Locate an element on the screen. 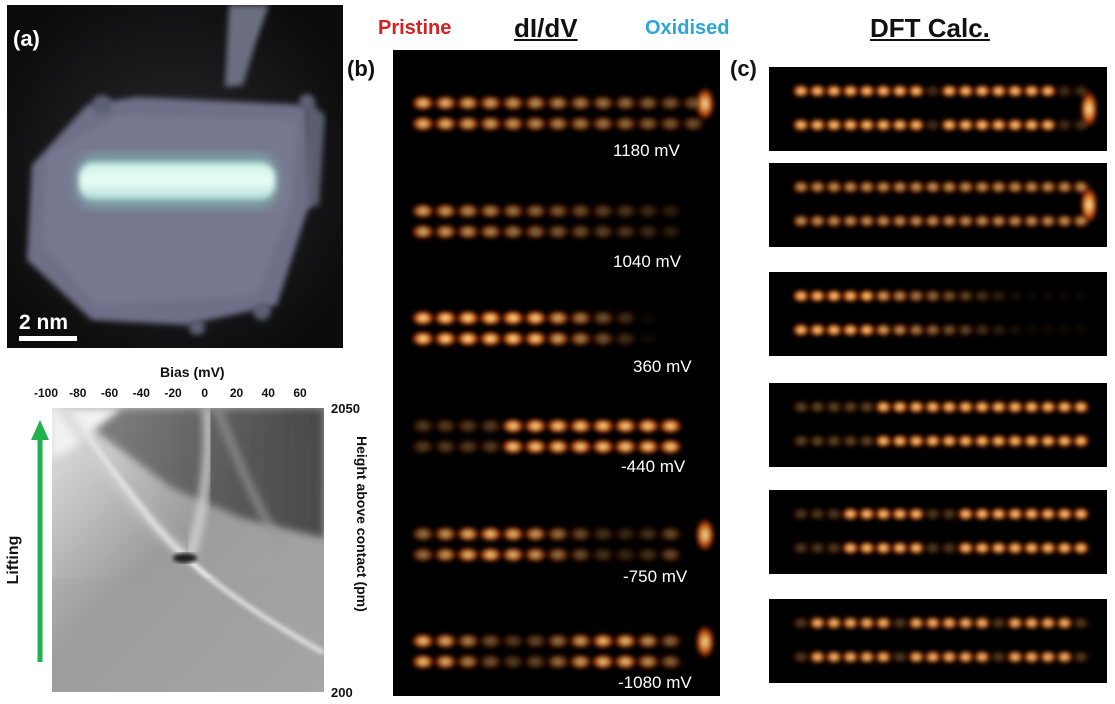 The height and width of the screenshot is (704, 1115). dft-tile is located at coordinates (938, 532).